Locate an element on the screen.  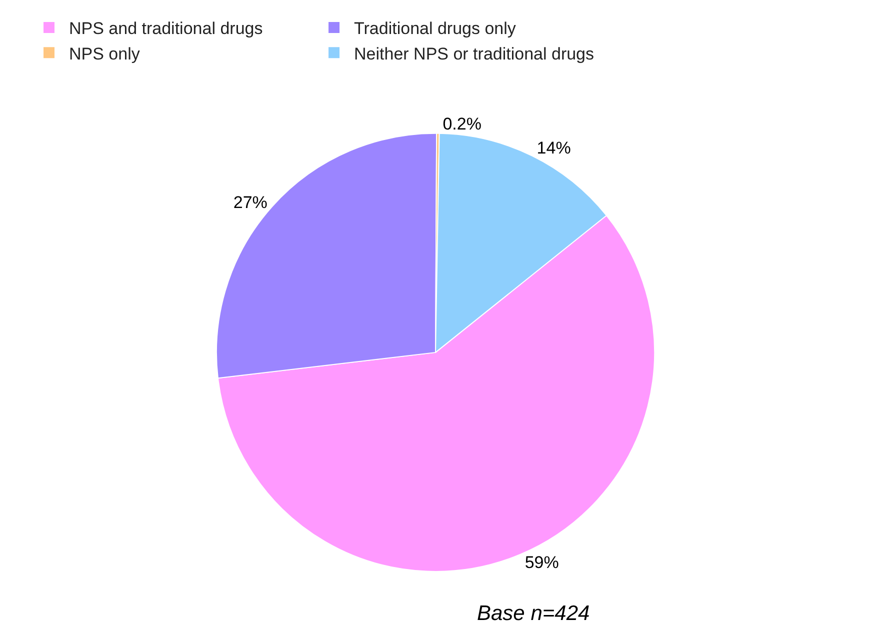
data-label: 14% is located at coordinates (553, 148).